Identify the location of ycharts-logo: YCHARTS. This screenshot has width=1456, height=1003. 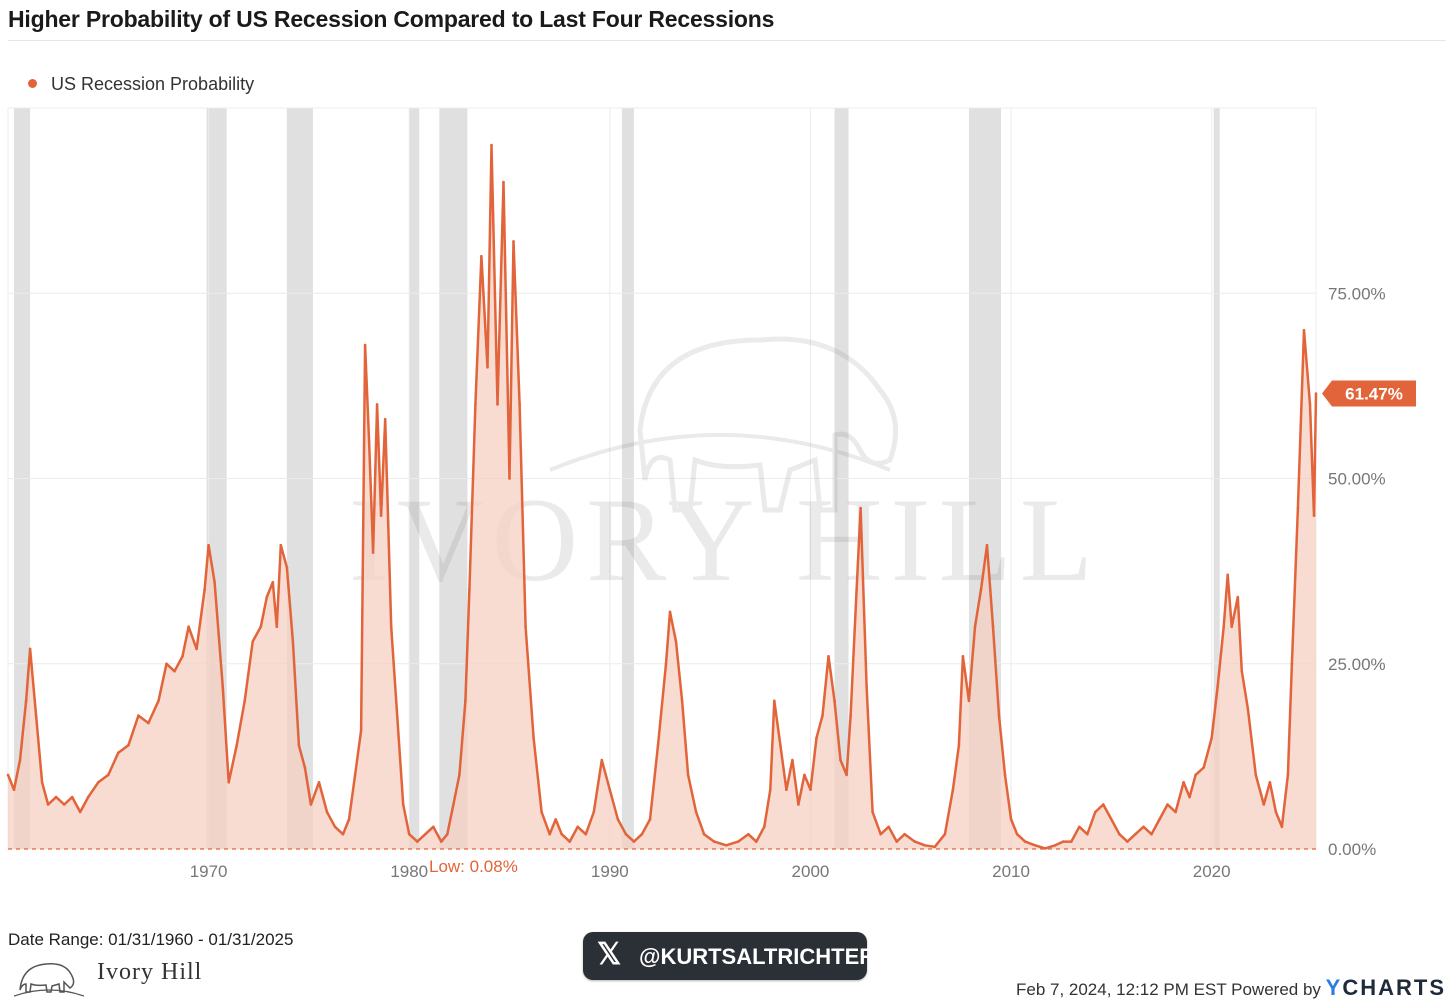
(1386, 987).